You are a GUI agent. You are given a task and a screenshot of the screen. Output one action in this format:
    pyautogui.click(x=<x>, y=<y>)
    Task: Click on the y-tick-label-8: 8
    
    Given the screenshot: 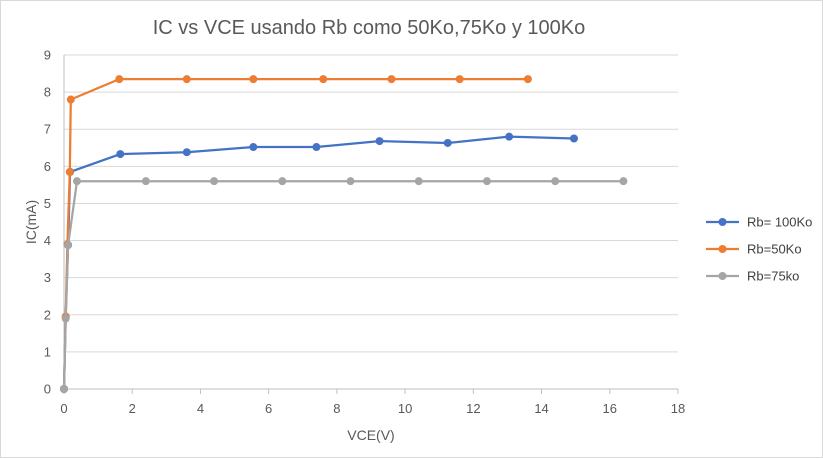 What is the action you would take?
    pyautogui.click(x=47, y=92)
    